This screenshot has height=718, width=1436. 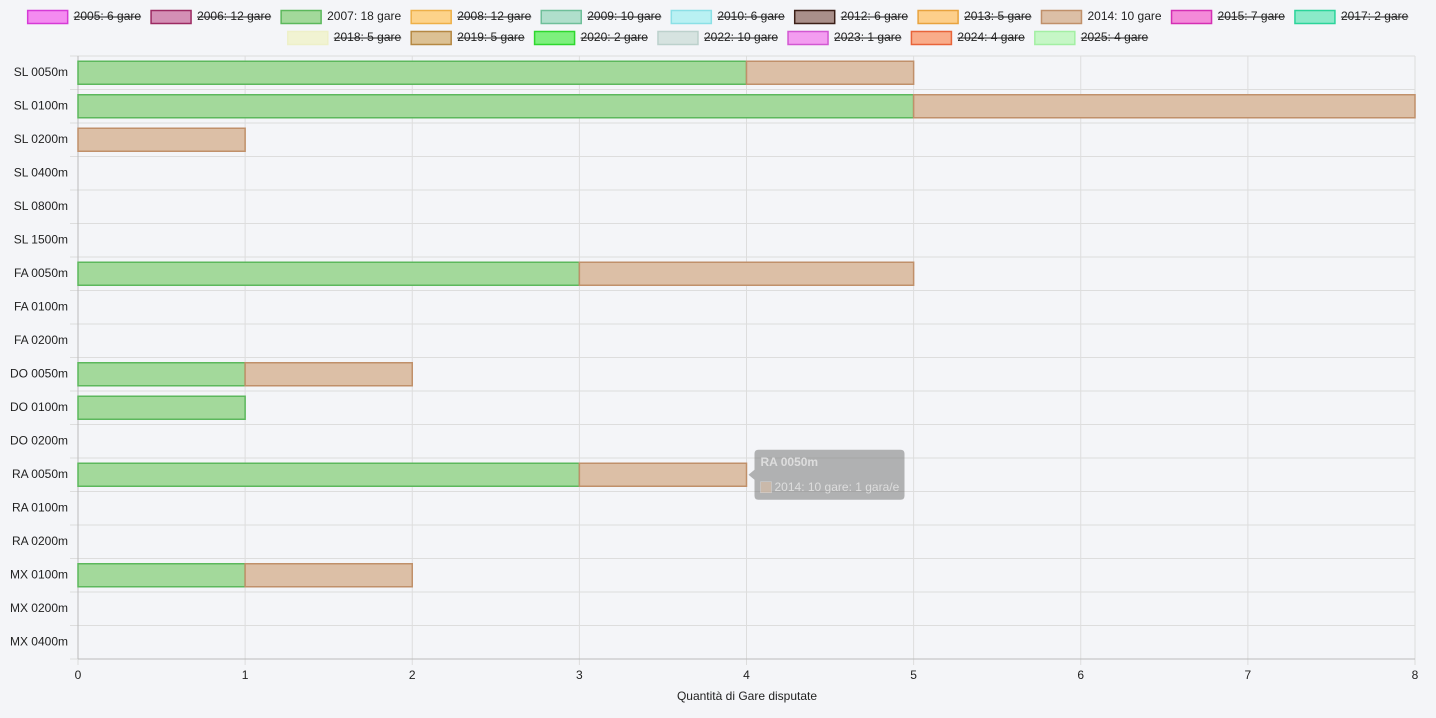 What do you see at coordinates (1375, 16) in the screenshot?
I see `legend-label: 2017: 2 gare` at bounding box center [1375, 16].